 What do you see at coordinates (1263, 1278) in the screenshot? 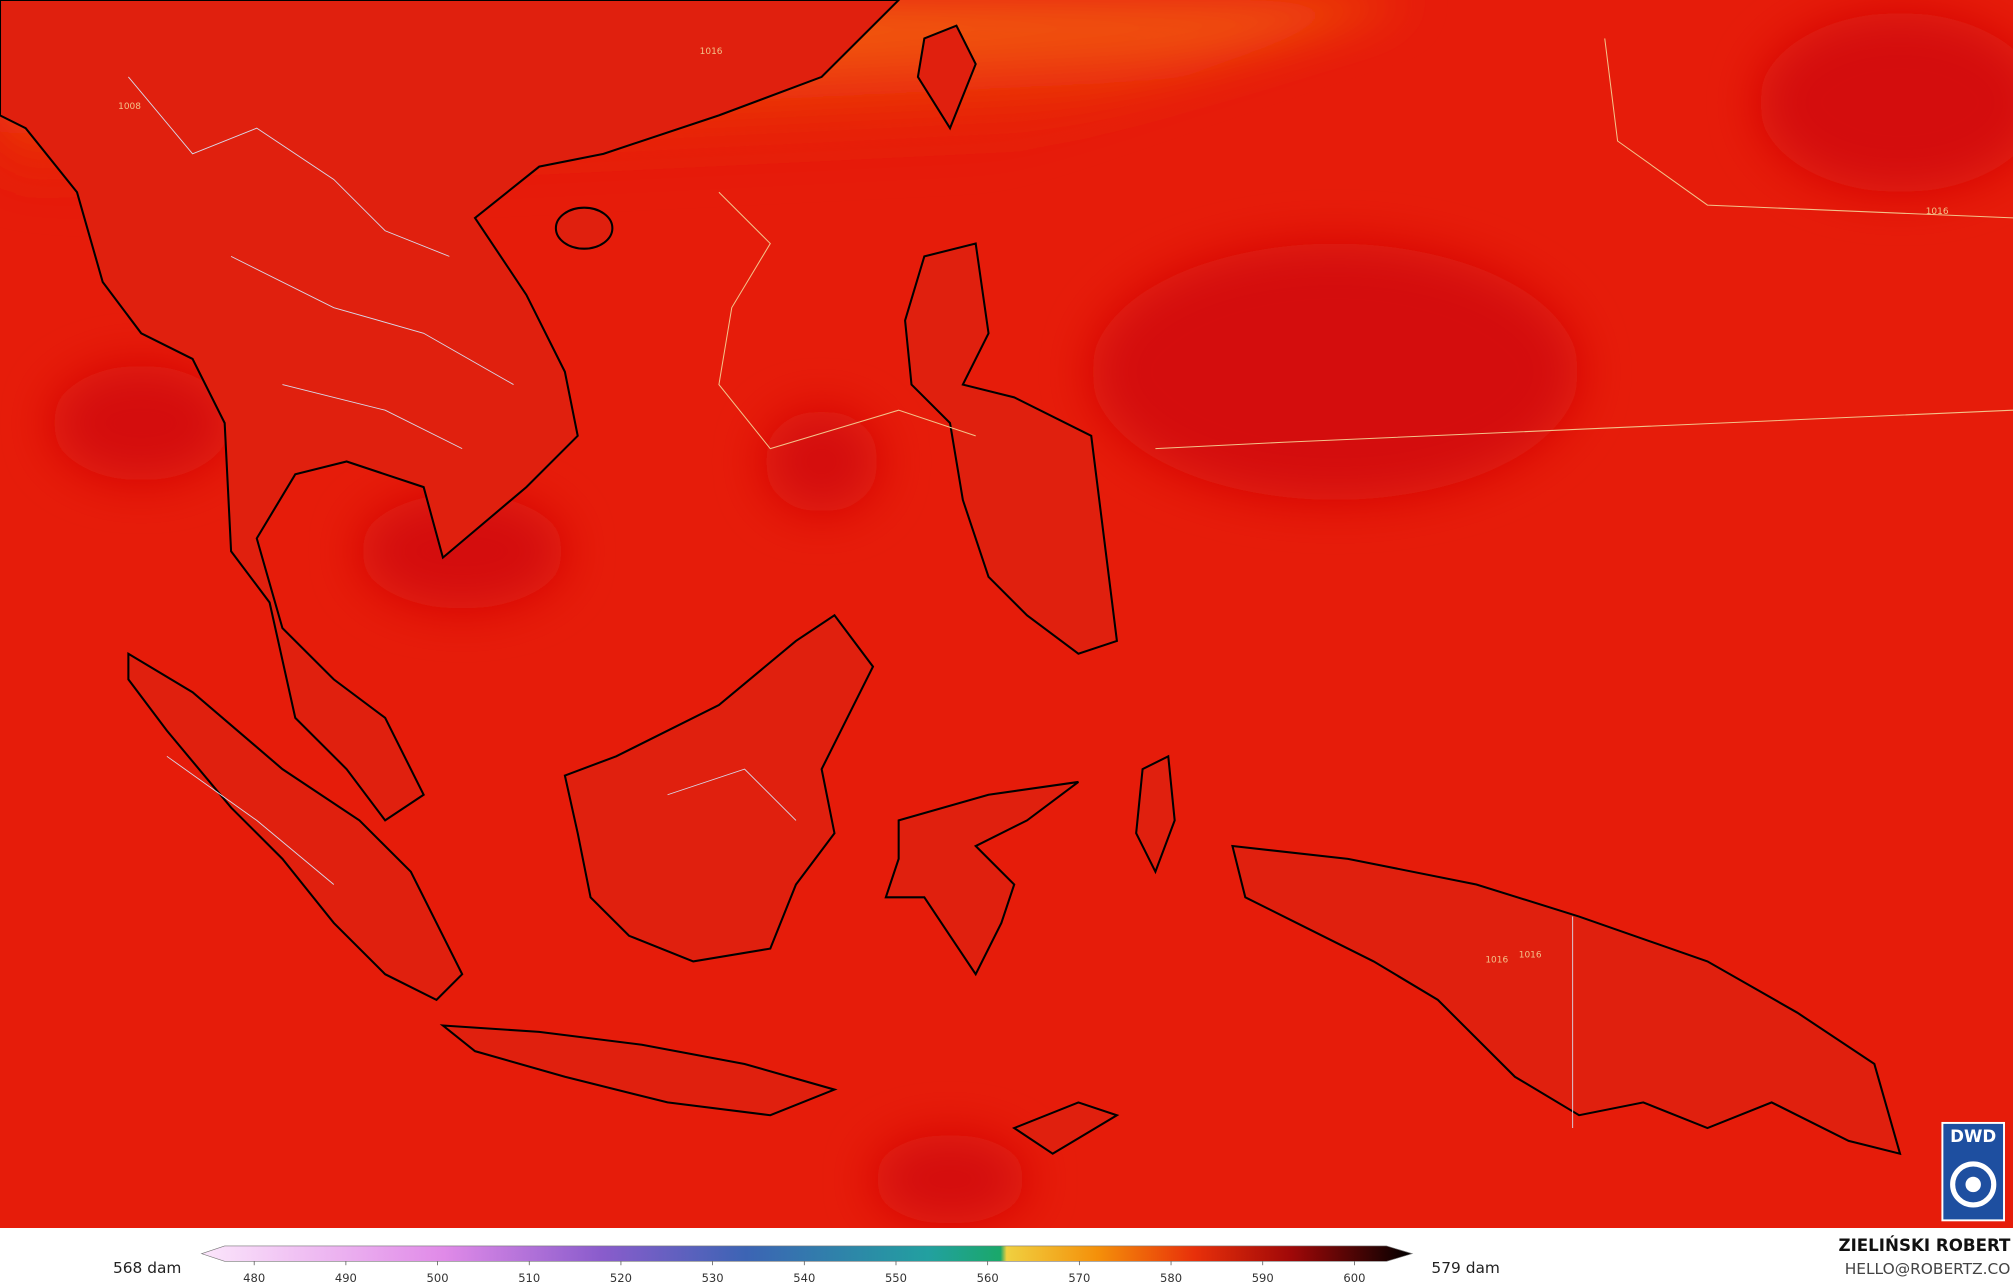
I see `colorbar-tick-label: 590` at bounding box center [1263, 1278].